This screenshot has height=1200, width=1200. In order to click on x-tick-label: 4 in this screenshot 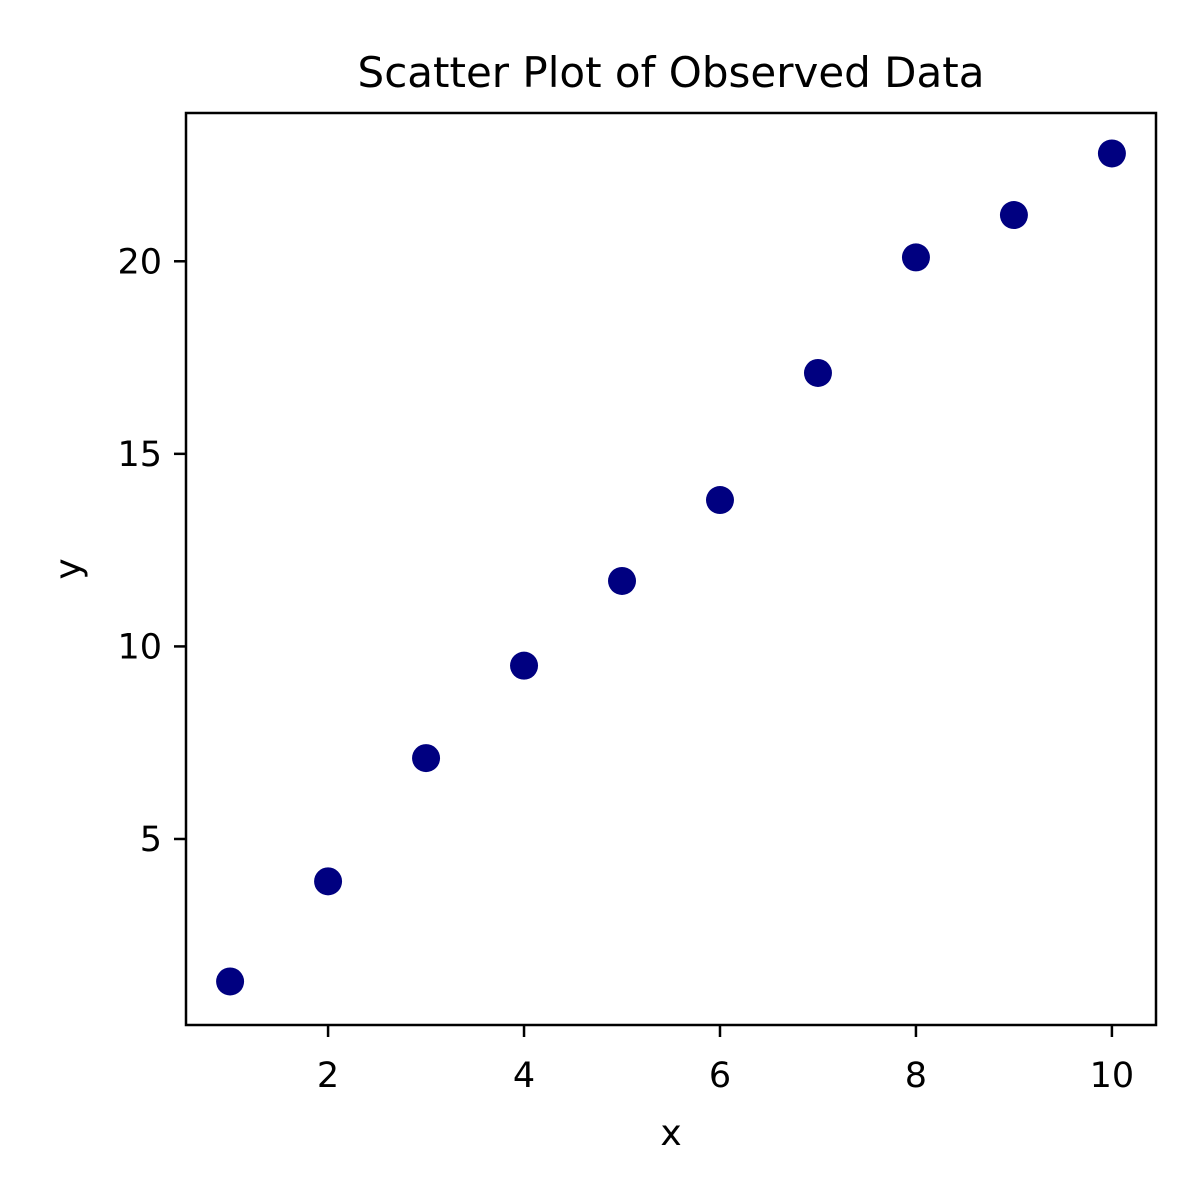, I will do `click(524, 1076)`.